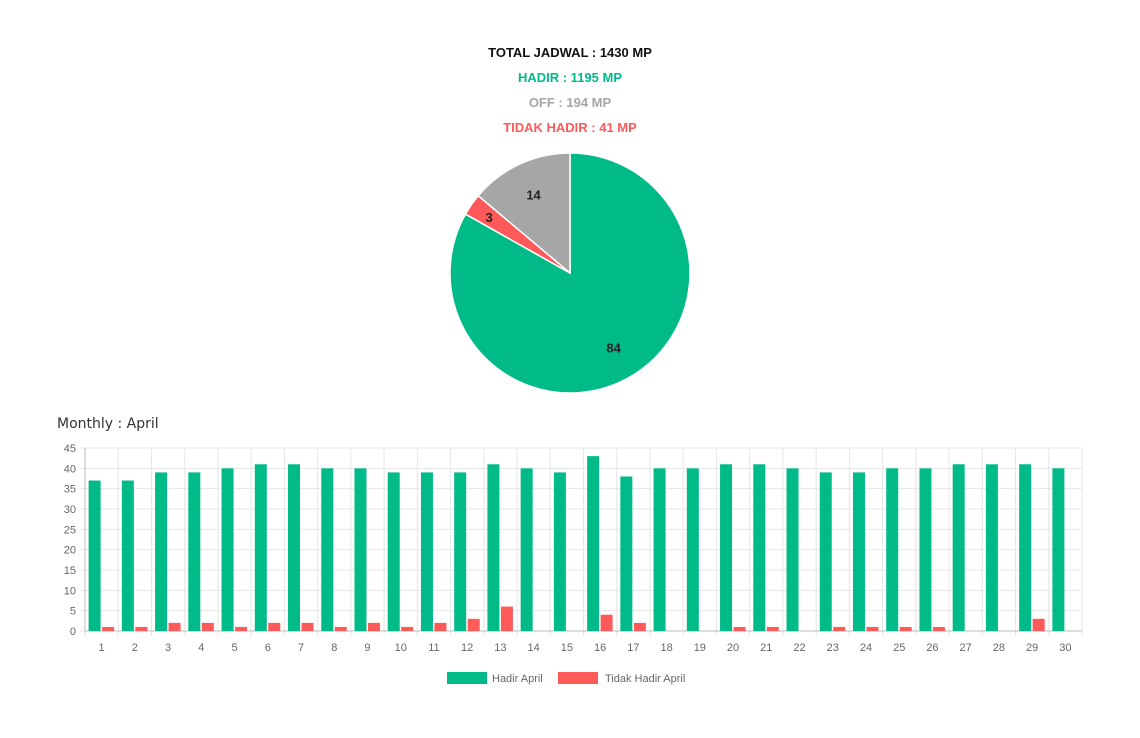  Describe the element at coordinates (70, 449) in the screenshot. I see `y-tick-label: 45` at that location.